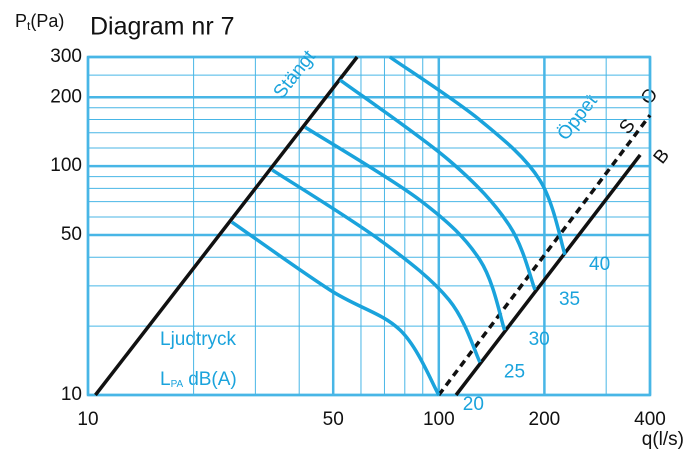 Image resolution: width=696 pixels, height=455 pixels. What do you see at coordinates (333, 419) in the screenshot?
I see `x-tick-label: 50` at bounding box center [333, 419].